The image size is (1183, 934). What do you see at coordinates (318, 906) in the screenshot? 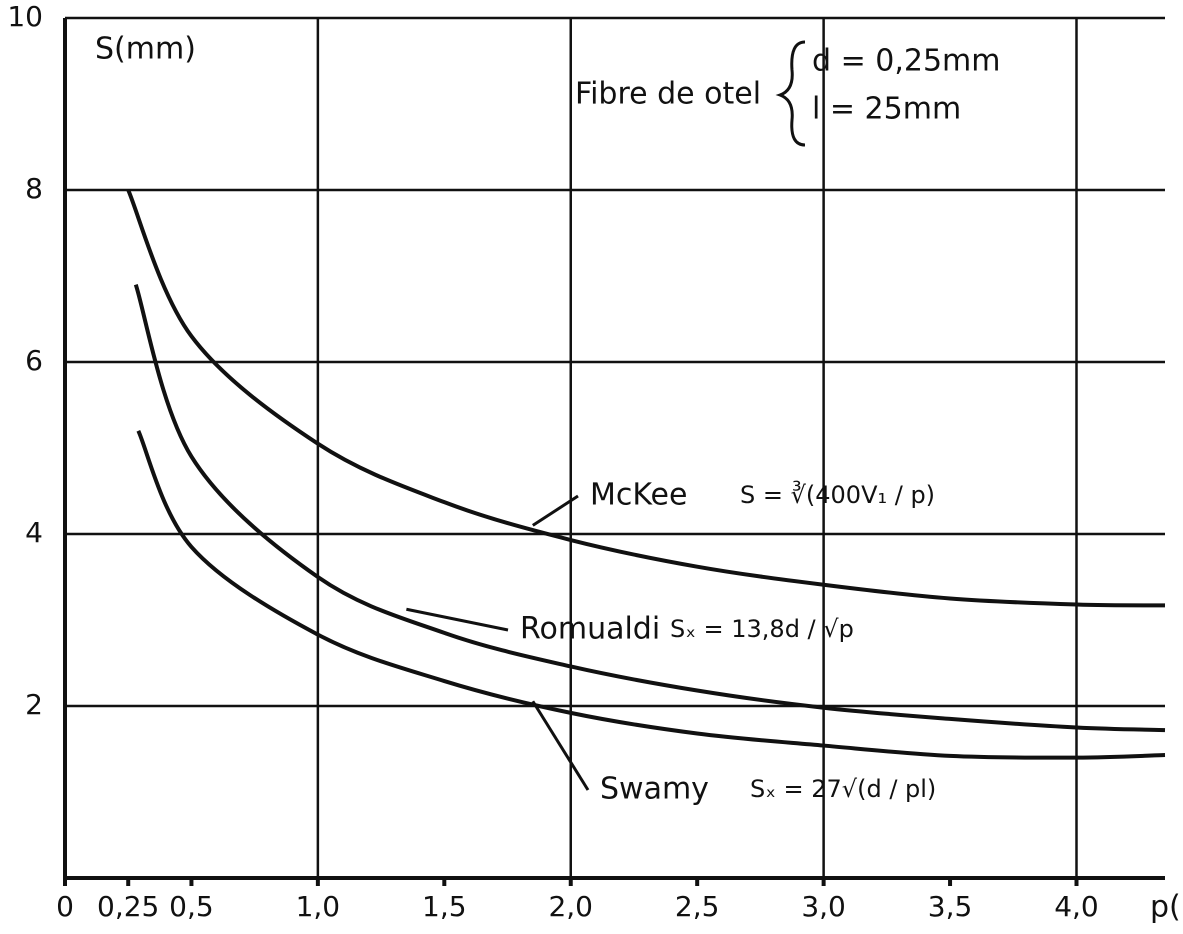
I see `x-tick-label: 1,0` at bounding box center [318, 906].